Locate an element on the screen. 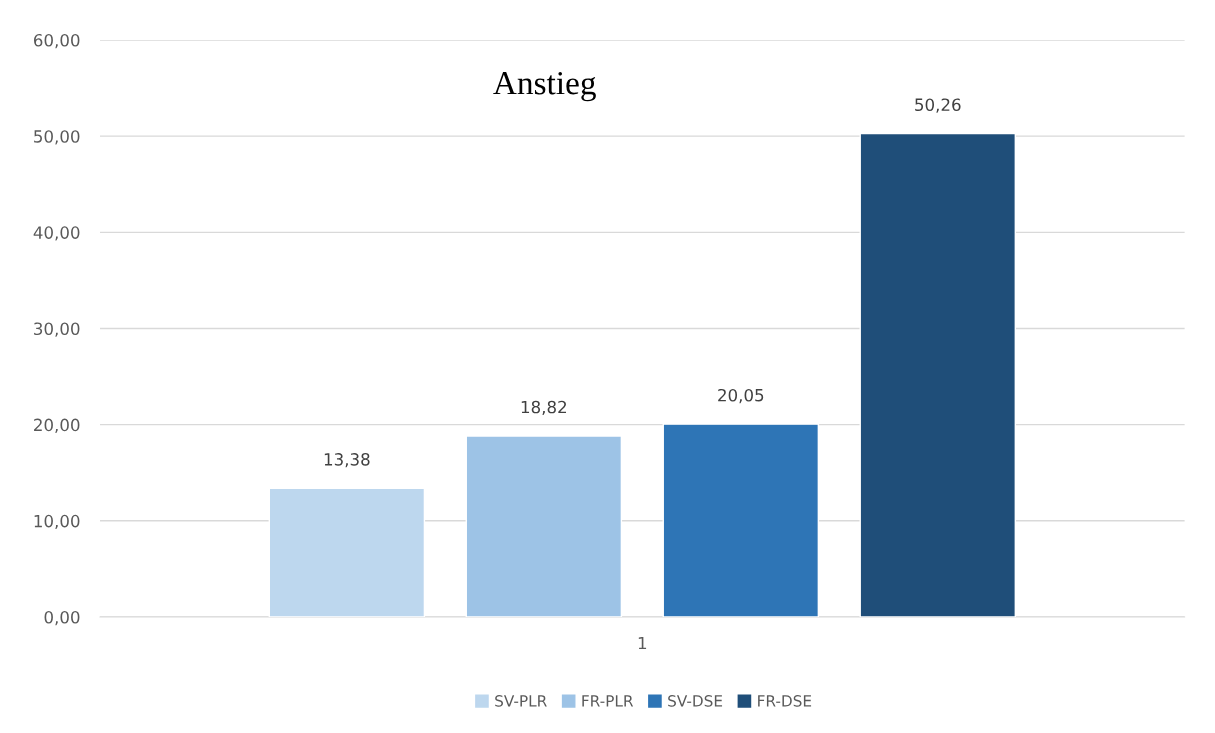 The width and height of the screenshot is (1215, 733). legend-label: SV-DSE is located at coordinates (695, 701).